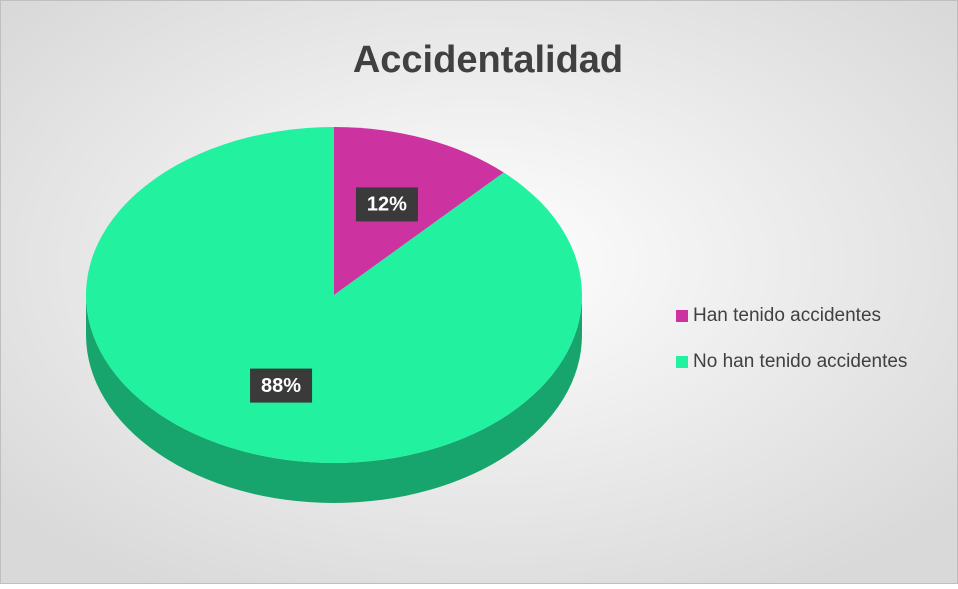  I want to click on chart-title: Accidentalidad, so click(488, 60).